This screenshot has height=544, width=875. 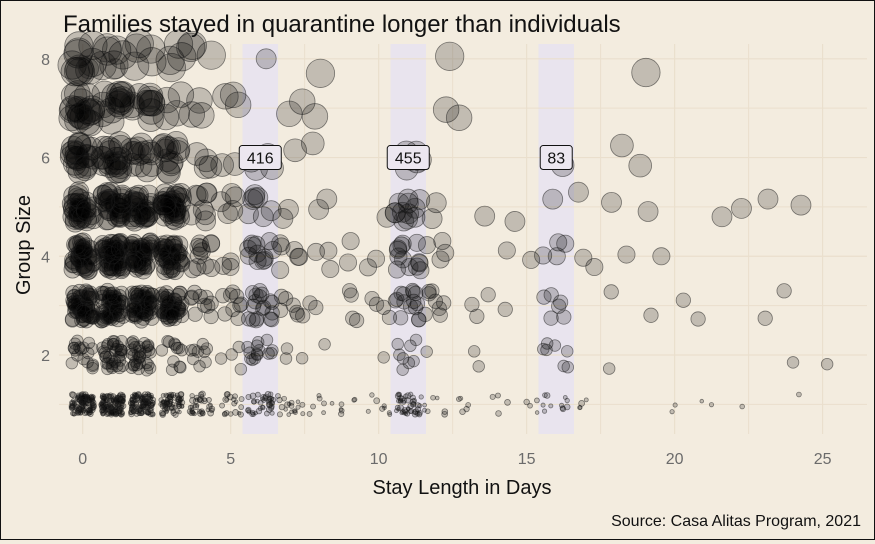 I want to click on y-tick-label: 2, so click(x=45, y=356).